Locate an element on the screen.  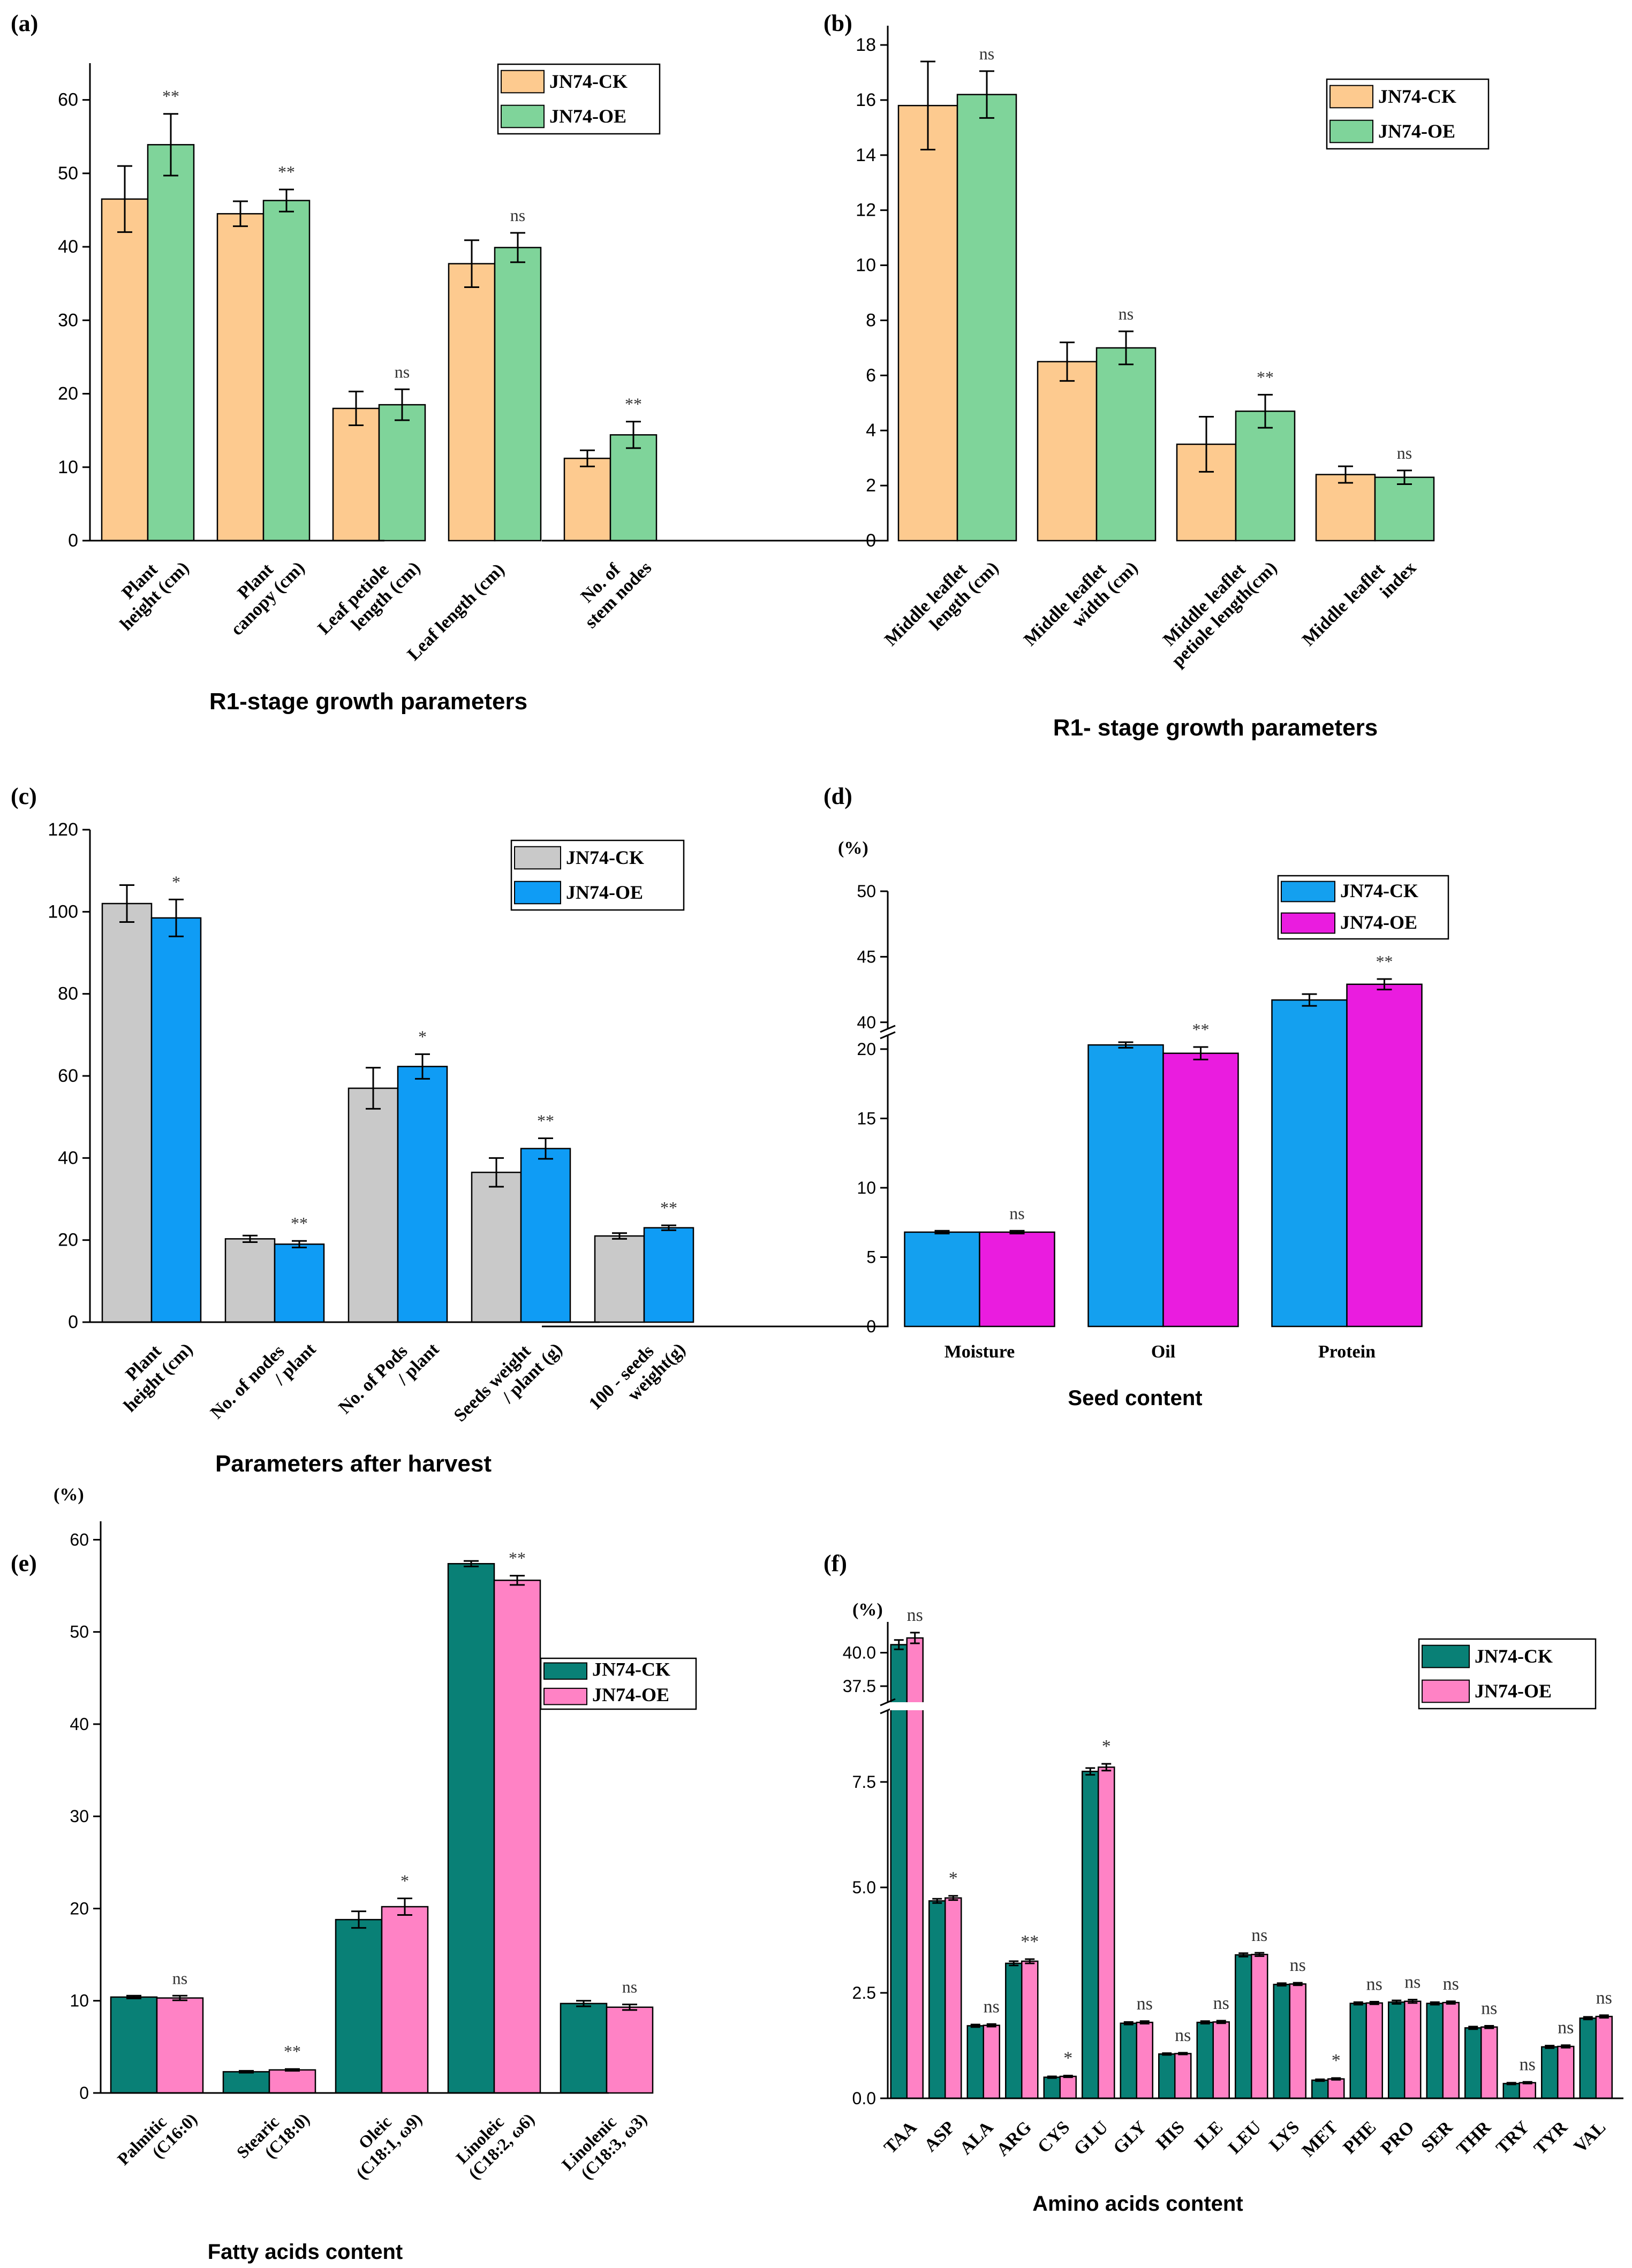
x-category-label: Middle leafletindex is located at coordinates (1359, 604).